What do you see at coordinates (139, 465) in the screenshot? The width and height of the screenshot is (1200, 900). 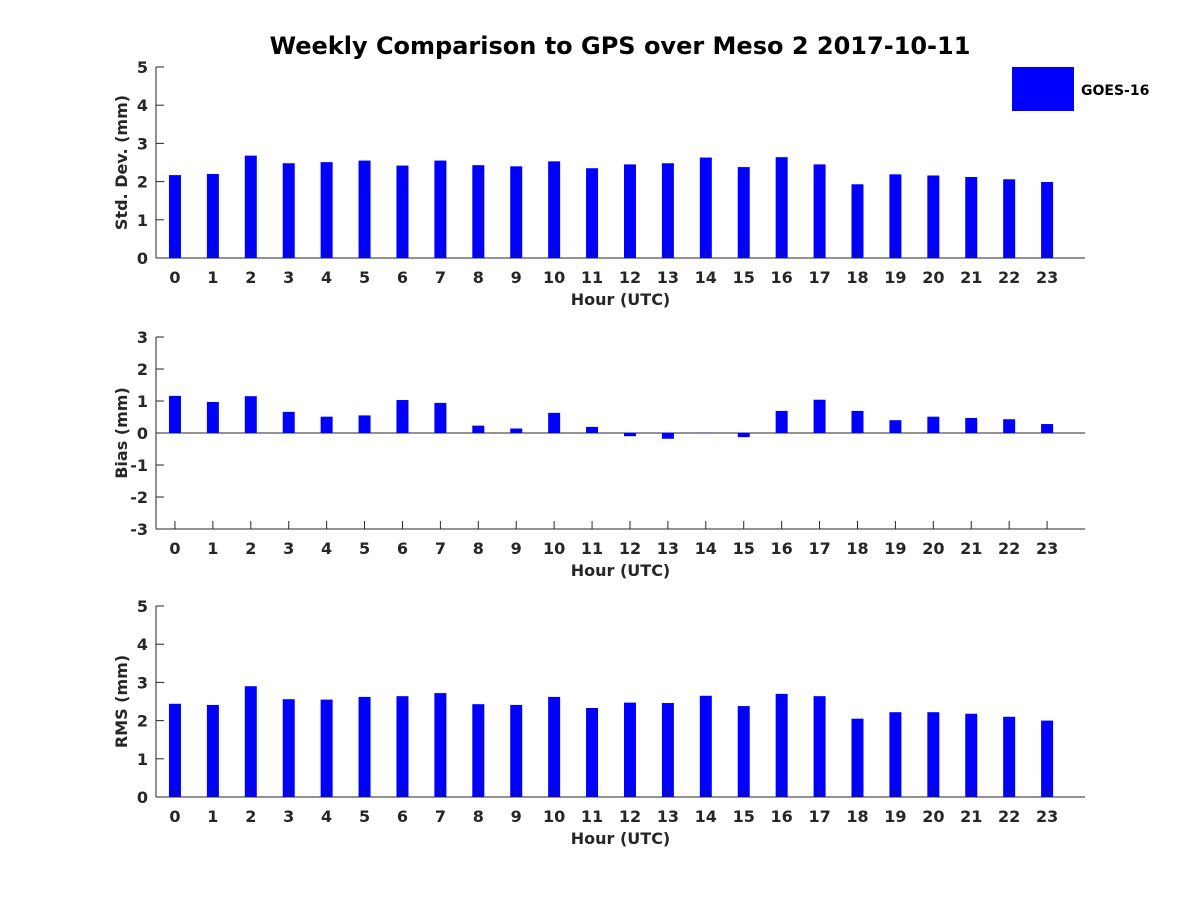 I see `bias-y-tick-label: -1` at bounding box center [139, 465].